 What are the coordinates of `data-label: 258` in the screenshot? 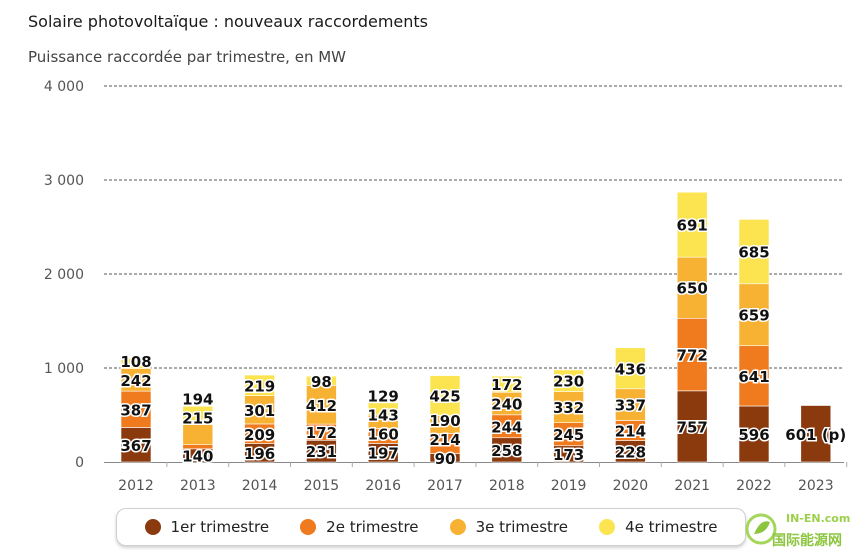 It's located at (506, 451).